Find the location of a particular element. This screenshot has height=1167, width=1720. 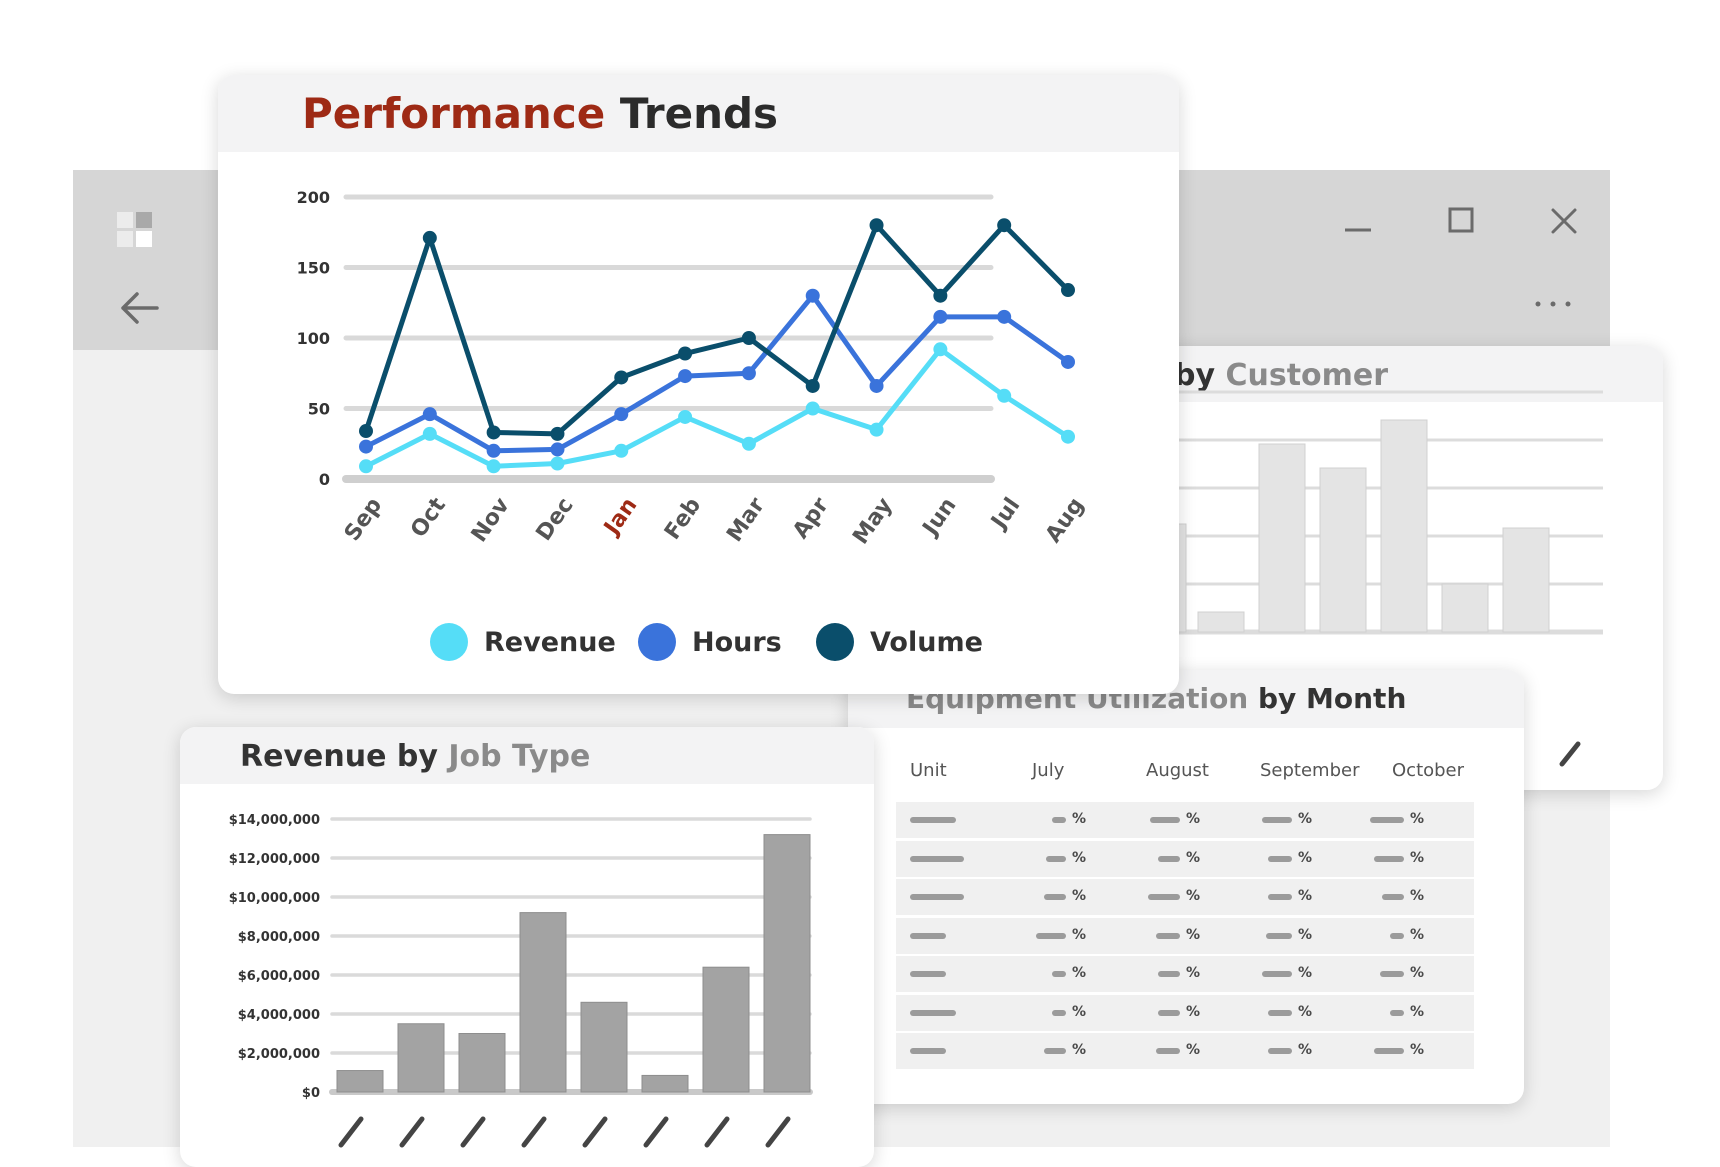

y-tick-label: $2,000,000 is located at coordinates (279, 1054).